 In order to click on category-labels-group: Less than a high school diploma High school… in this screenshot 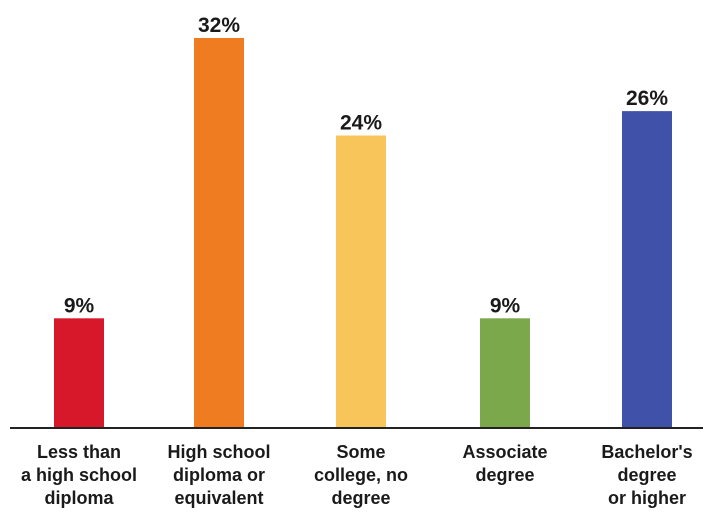, I will do `click(357, 475)`.